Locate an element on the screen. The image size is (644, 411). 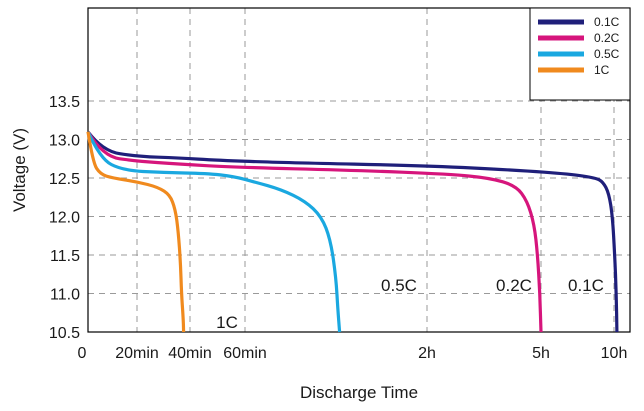
curve-label: 1C is located at coordinates (227, 322).